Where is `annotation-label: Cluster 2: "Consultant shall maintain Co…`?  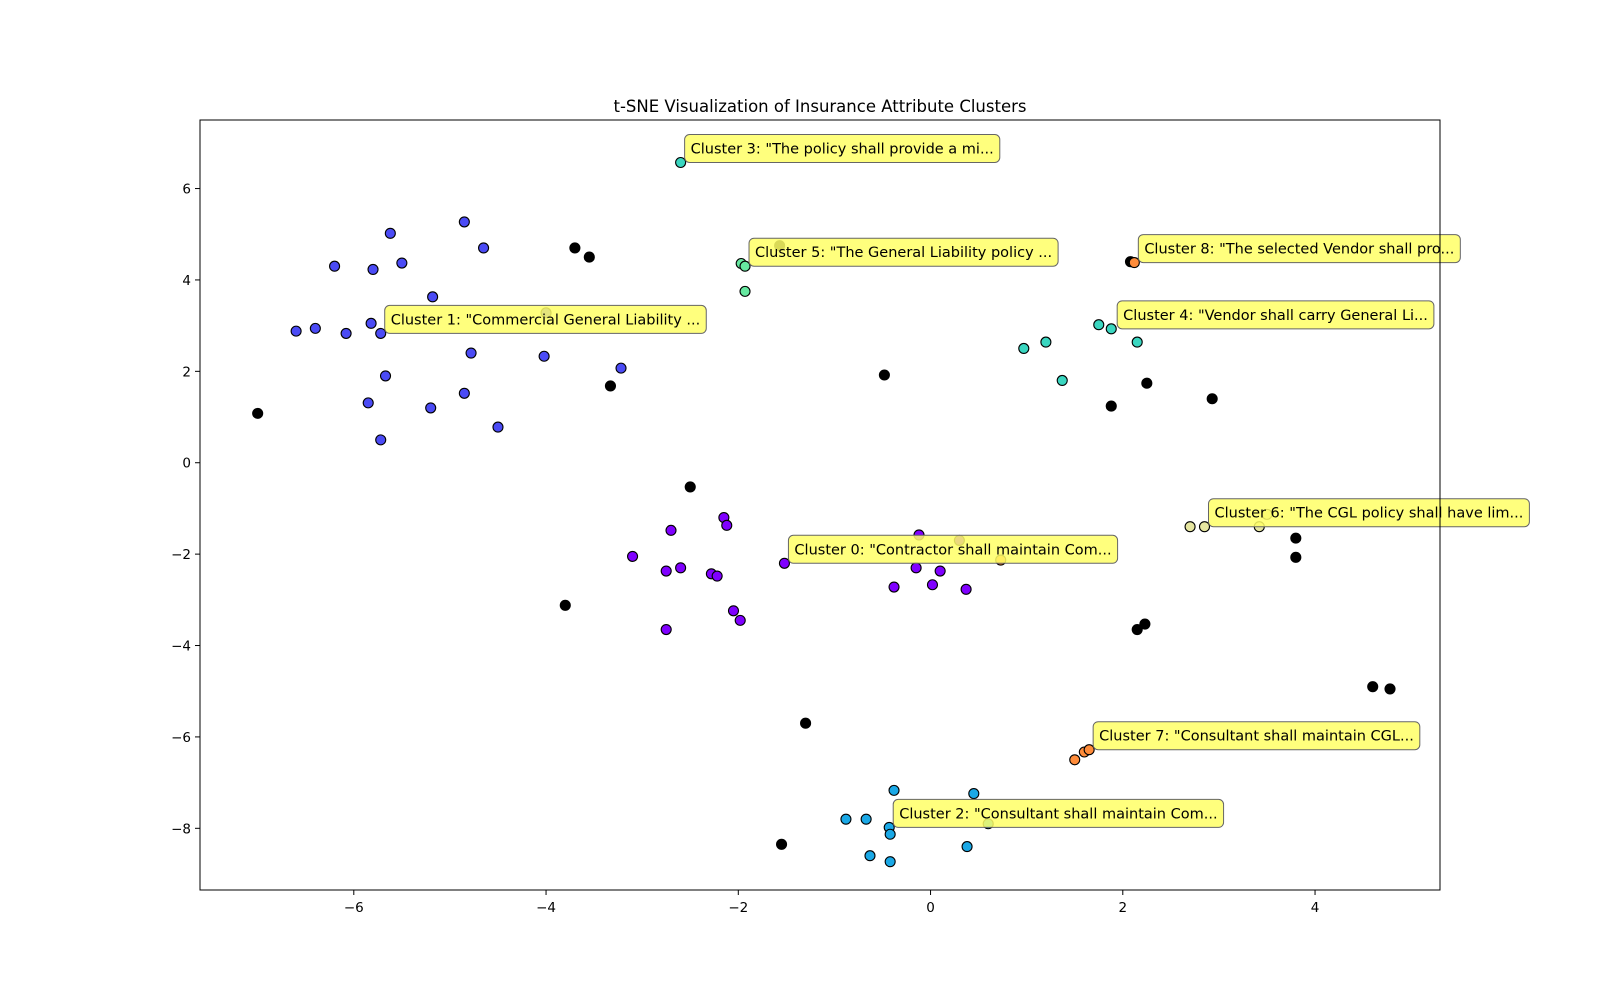
annotation-label: Cluster 2: "Consultant shall maintain Co… is located at coordinates (1058, 814).